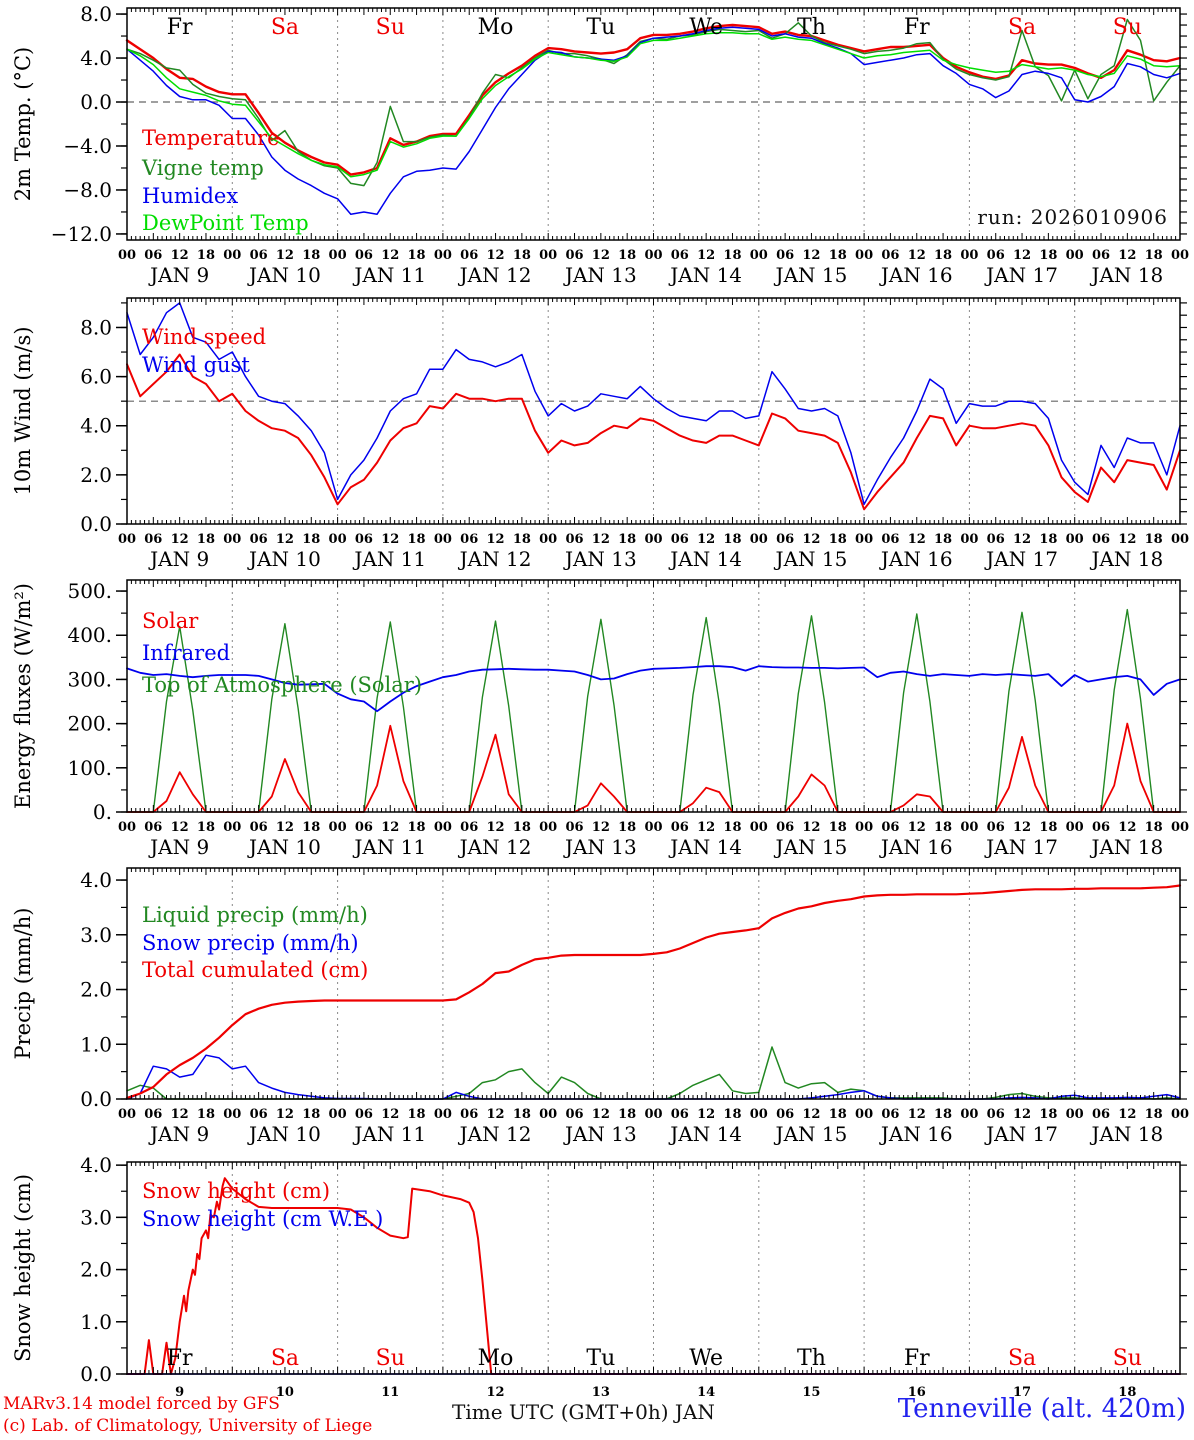 This screenshot has height=1440, width=1194. I want to click on legend-energy-fluxes: Top of Atmosphere (Solar), so click(282, 685).